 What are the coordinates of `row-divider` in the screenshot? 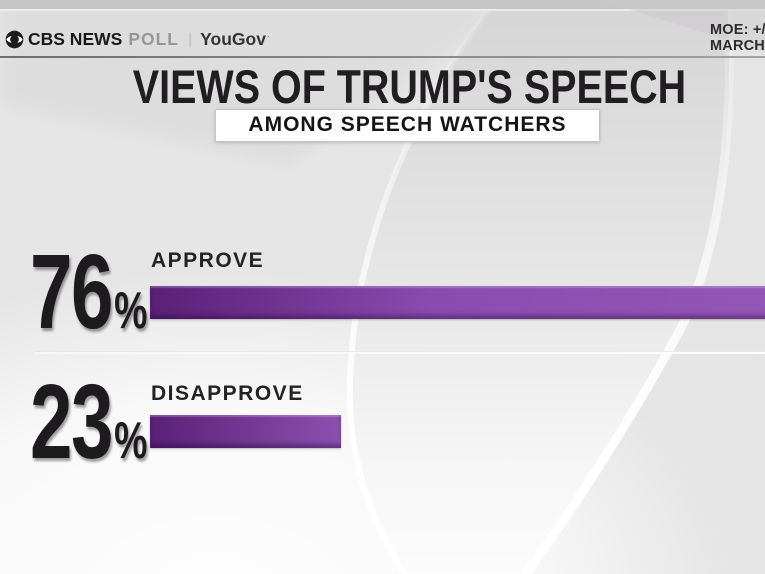 It's located at (400, 352).